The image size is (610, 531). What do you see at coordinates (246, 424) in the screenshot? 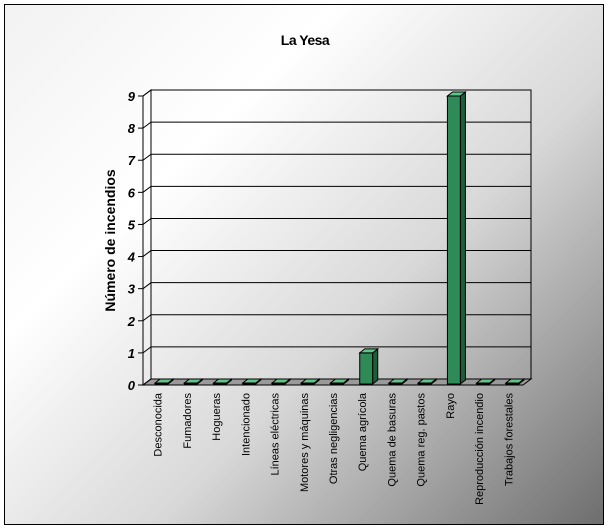
I see `x-tick-label: Intencionado` at bounding box center [246, 424].